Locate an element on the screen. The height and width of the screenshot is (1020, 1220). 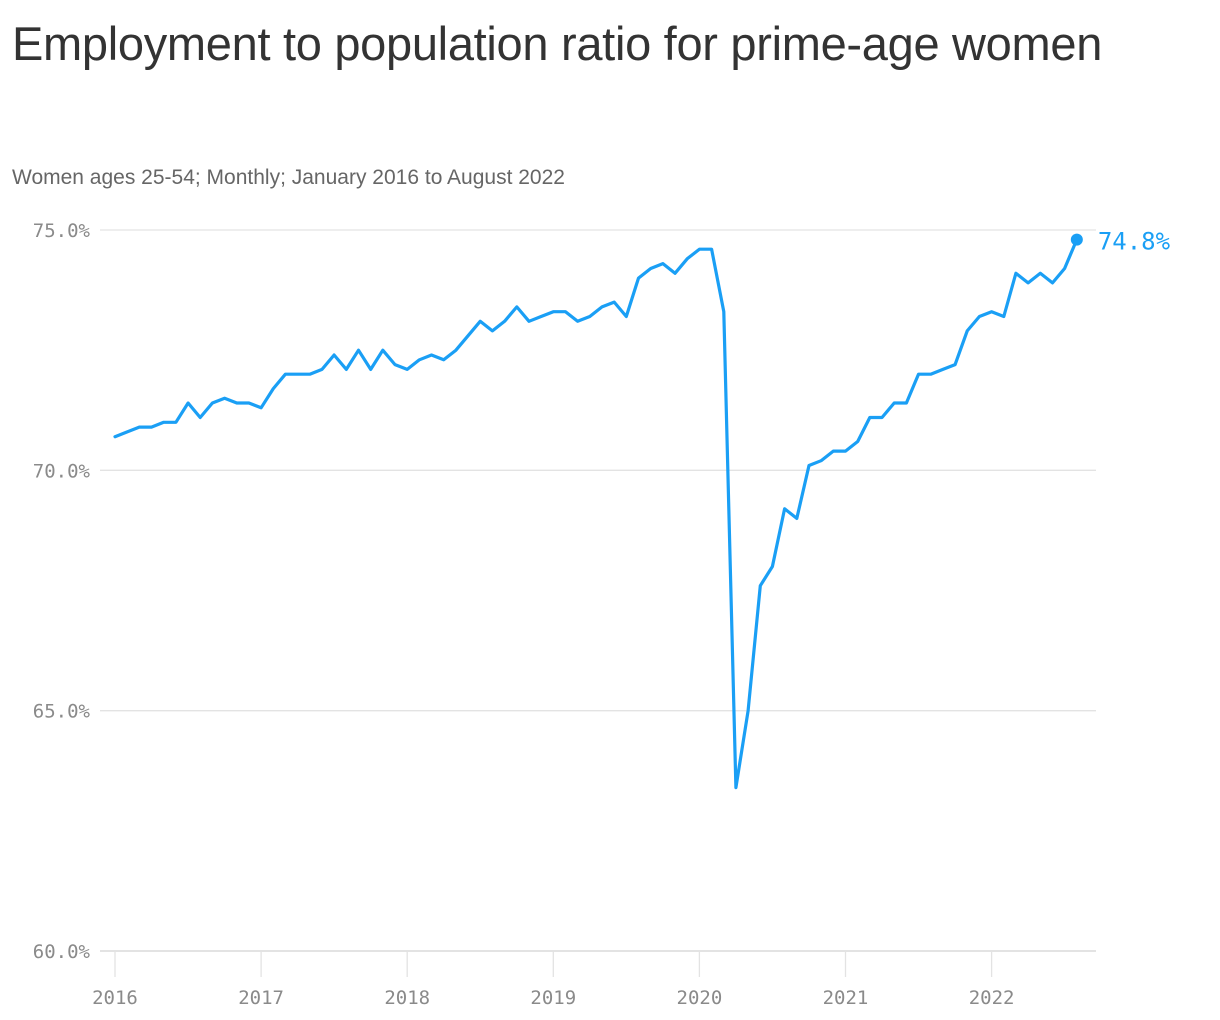
y-tick-label: 75.0% is located at coordinates (62, 231).